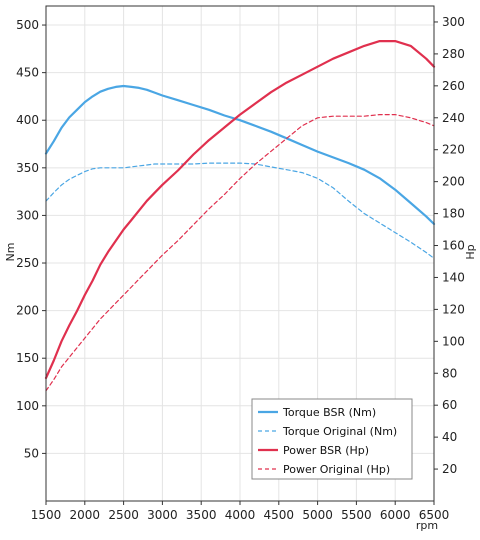  What do you see at coordinates (339, 431) in the screenshot?
I see `legend-label-1: Torque Original (Nm)` at bounding box center [339, 431].